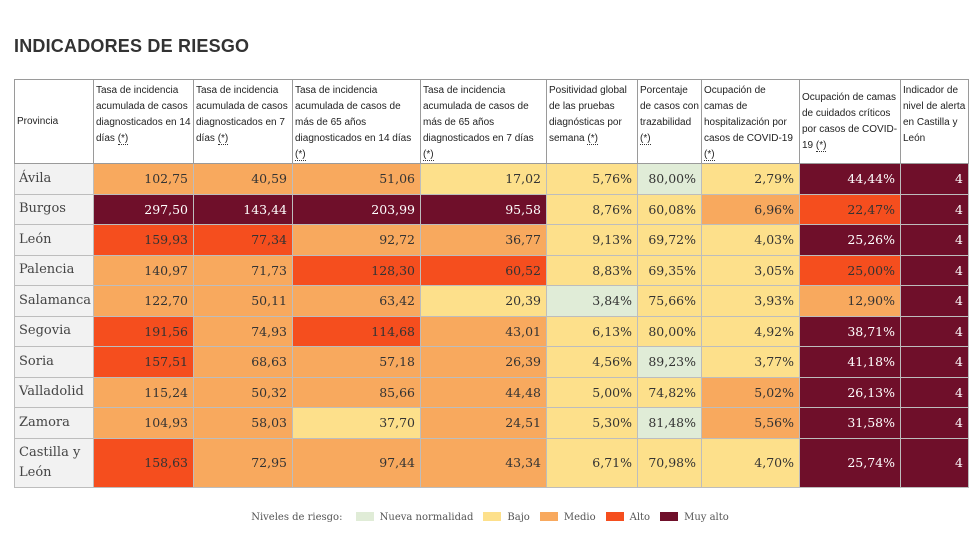  I want to click on indicator-cell: 6,96%, so click(750, 209).